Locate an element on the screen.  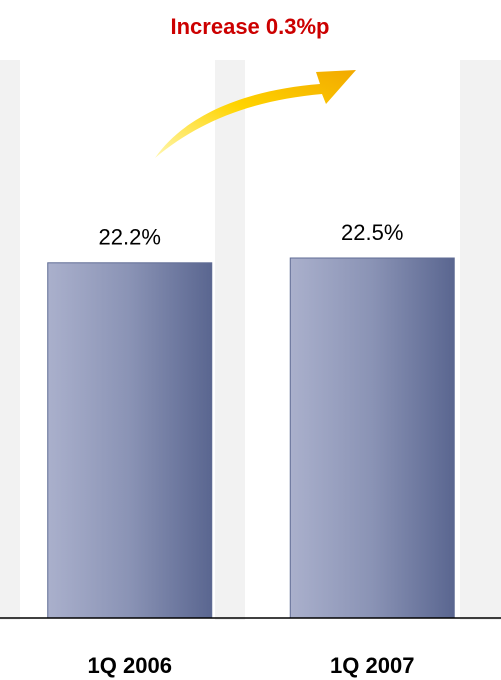
increase-arrow is located at coordinates (255, 114).